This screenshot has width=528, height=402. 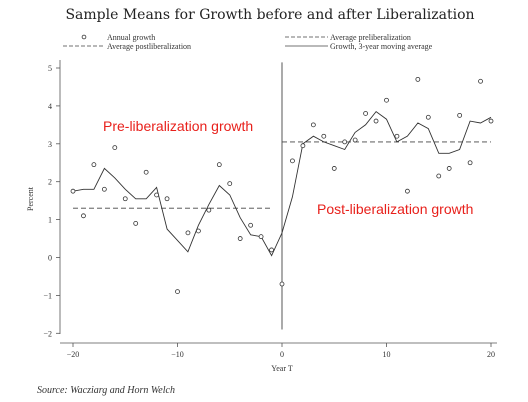 What do you see at coordinates (50, 106) in the screenshot?
I see `y-tick-label: 4` at bounding box center [50, 106].